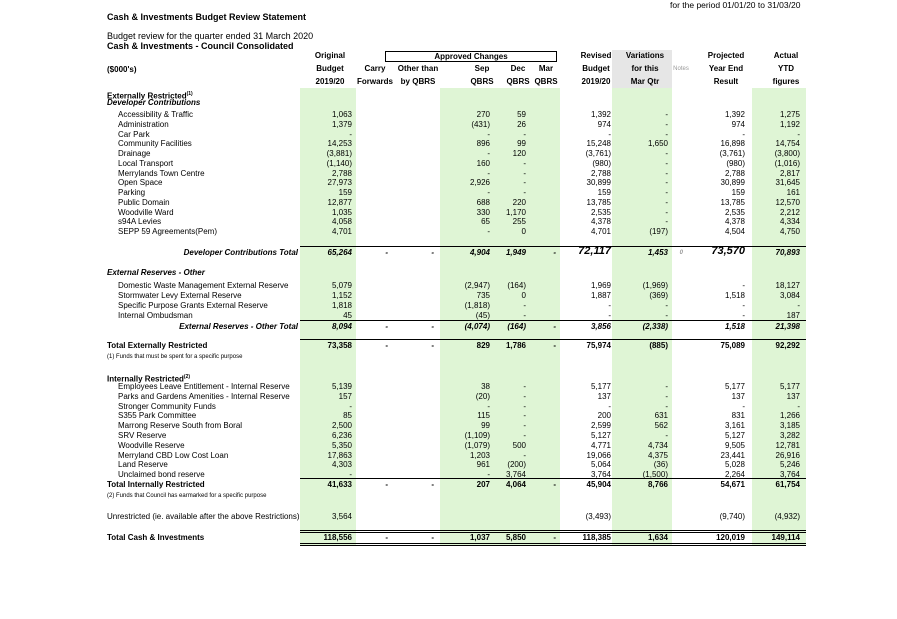 This screenshot has width=897, height=619. I want to click on column-header: YTD, so click(786, 68).